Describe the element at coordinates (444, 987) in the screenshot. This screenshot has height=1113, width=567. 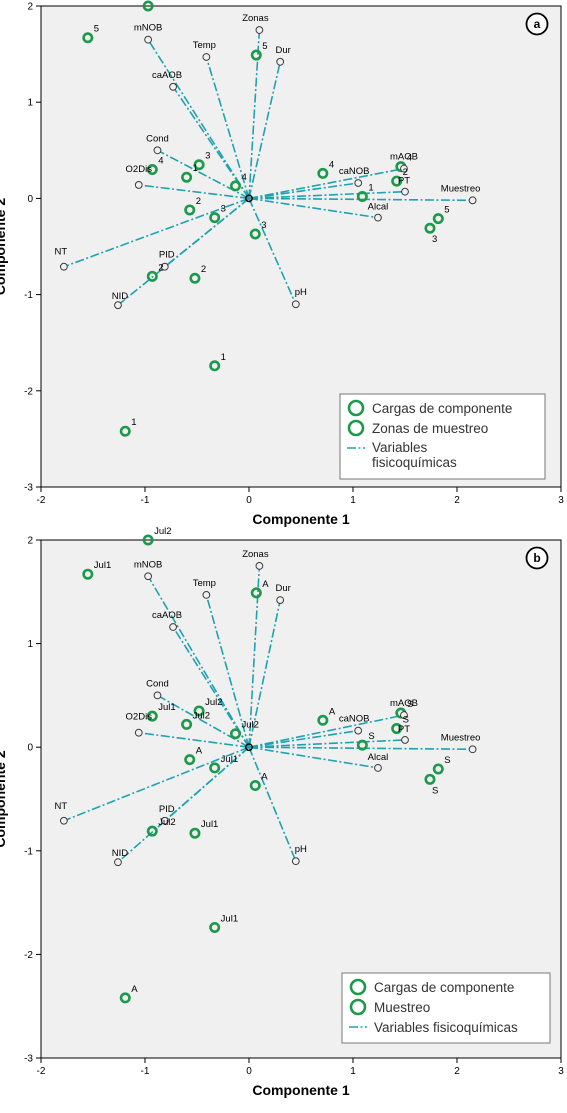
I see `legend-label: Cargas de componente` at that location.